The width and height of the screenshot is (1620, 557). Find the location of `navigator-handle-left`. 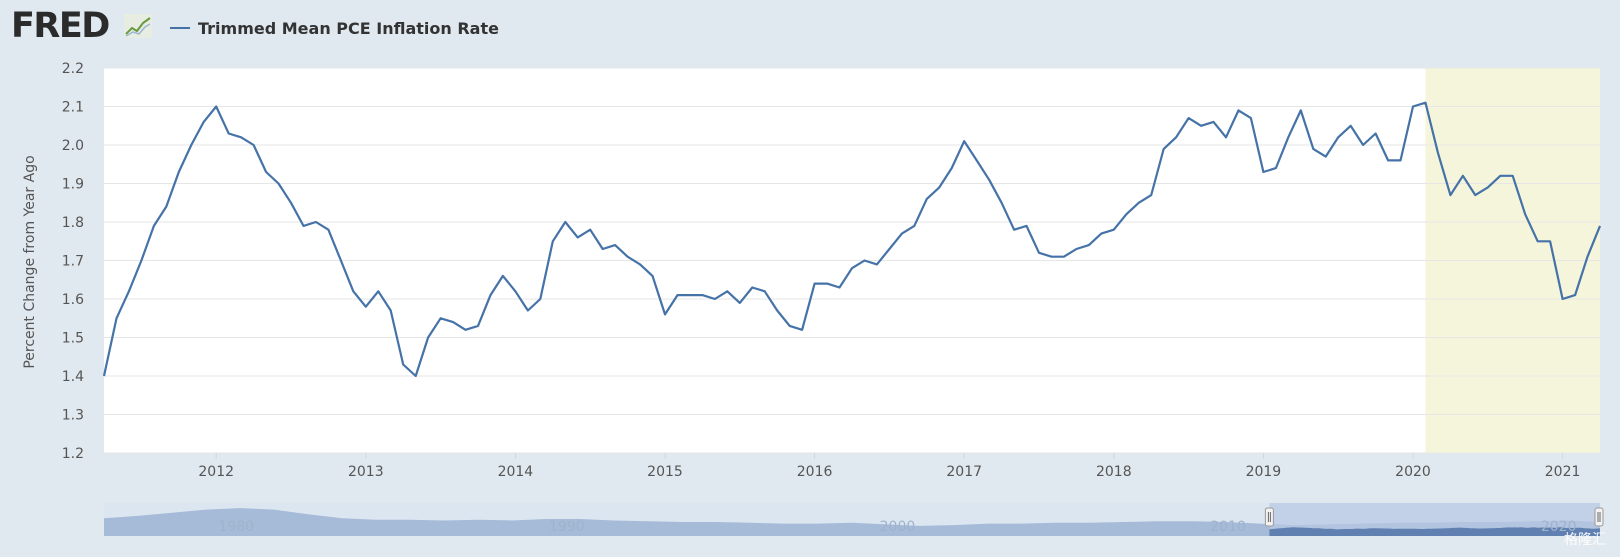

navigator-handle-left is located at coordinates (1269, 517).